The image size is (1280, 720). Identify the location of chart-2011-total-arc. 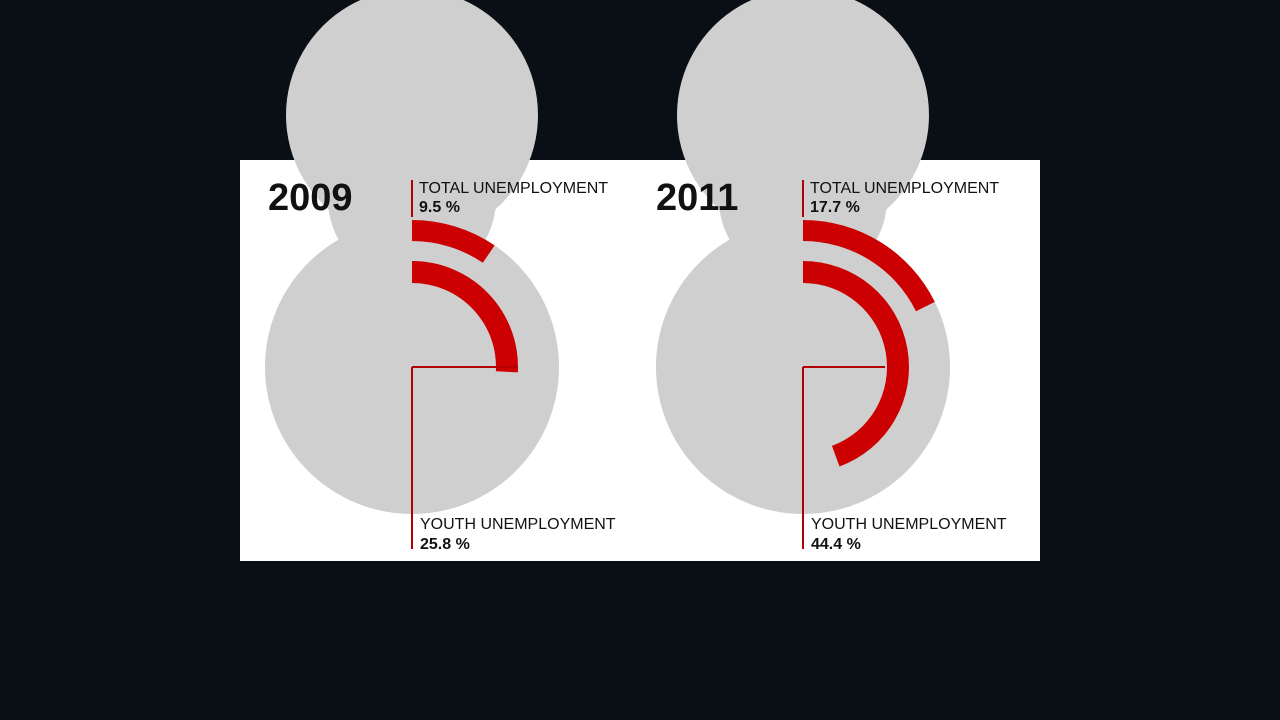
(869, 266).